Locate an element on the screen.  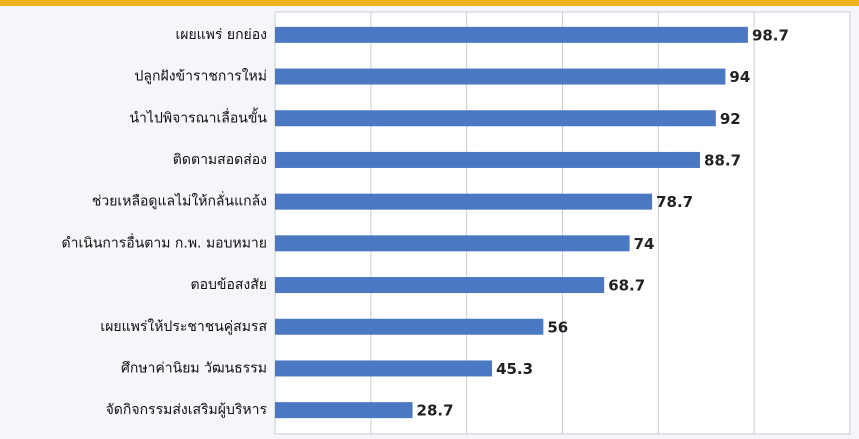
category-label: ช่วยเหลือดูแลไม่ให้กลั่นแกล้ง is located at coordinates (179, 201).